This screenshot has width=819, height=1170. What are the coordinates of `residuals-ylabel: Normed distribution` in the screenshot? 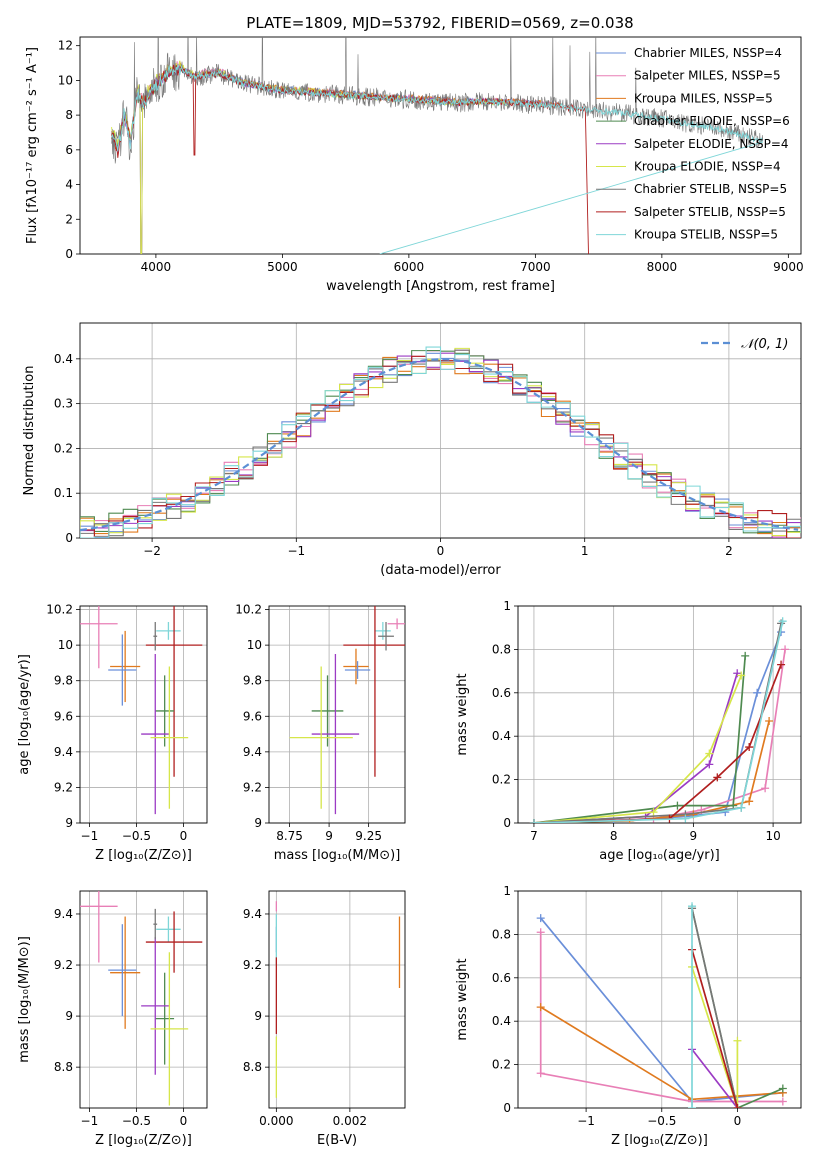 It's located at (29, 431).